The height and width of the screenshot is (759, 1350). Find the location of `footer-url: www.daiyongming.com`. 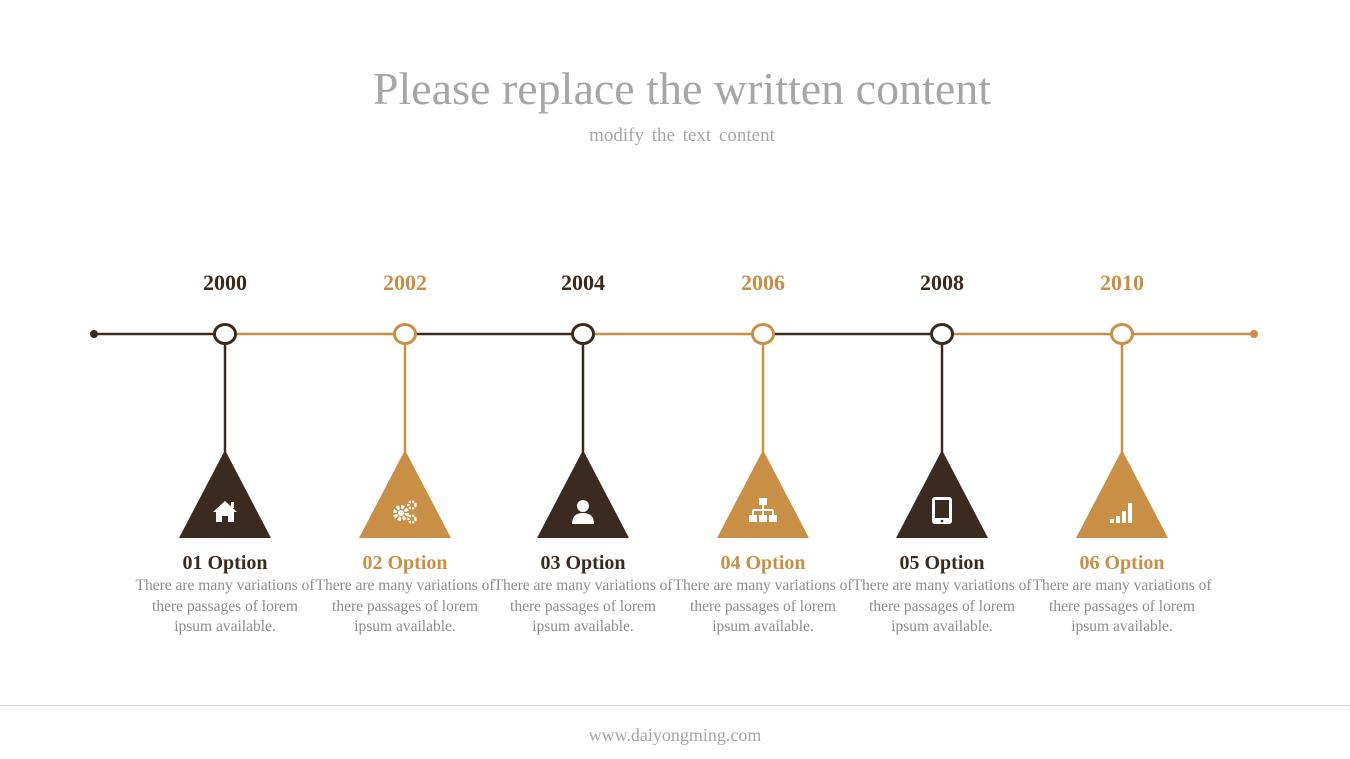

footer-url: www.daiyongming.com is located at coordinates (675, 735).